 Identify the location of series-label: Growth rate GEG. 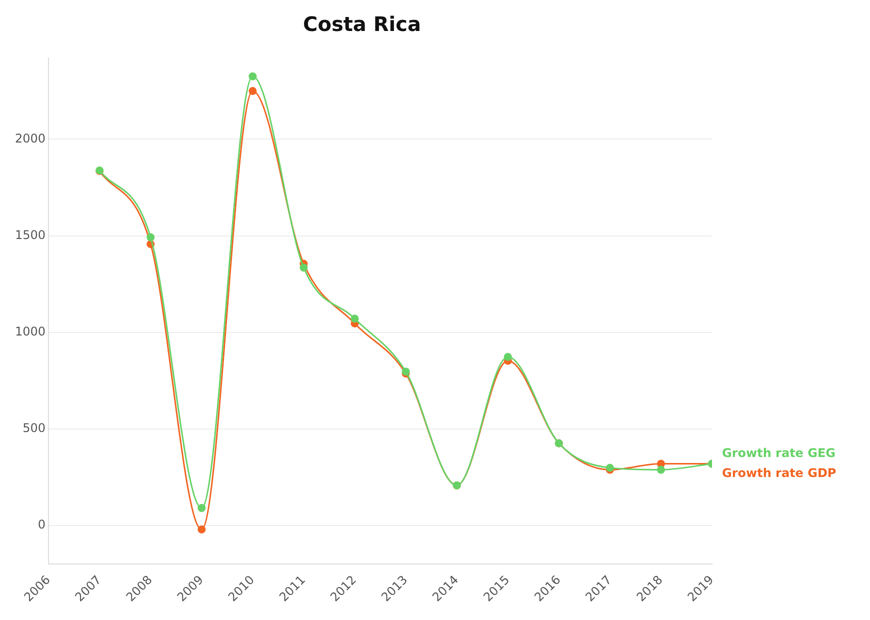
(779, 453).